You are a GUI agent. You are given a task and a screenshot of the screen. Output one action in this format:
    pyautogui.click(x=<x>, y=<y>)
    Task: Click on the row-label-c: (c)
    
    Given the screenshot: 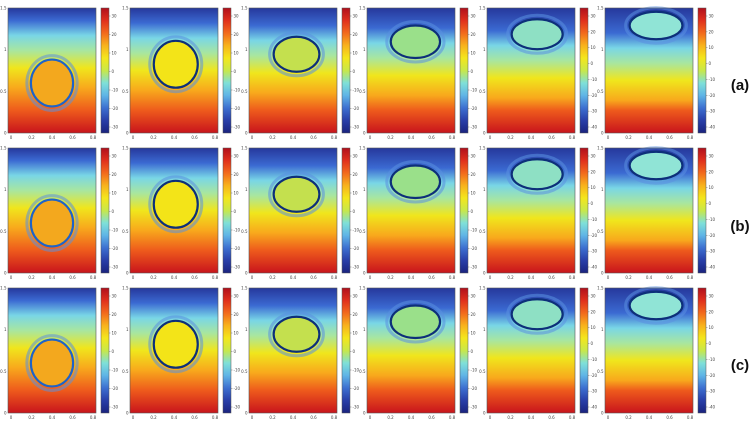 What is the action you would take?
    pyautogui.click(x=740, y=365)
    